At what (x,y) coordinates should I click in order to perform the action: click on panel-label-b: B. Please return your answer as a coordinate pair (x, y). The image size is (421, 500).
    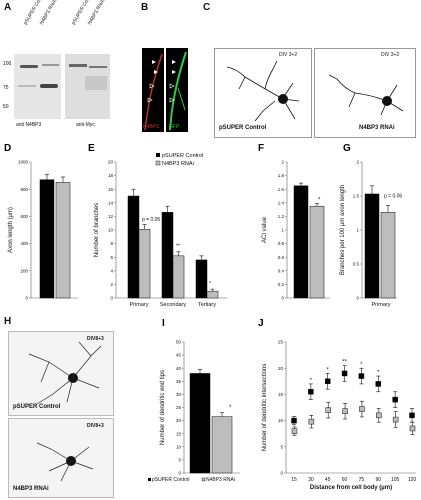
    Looking at the image, I should click on (145, 7).